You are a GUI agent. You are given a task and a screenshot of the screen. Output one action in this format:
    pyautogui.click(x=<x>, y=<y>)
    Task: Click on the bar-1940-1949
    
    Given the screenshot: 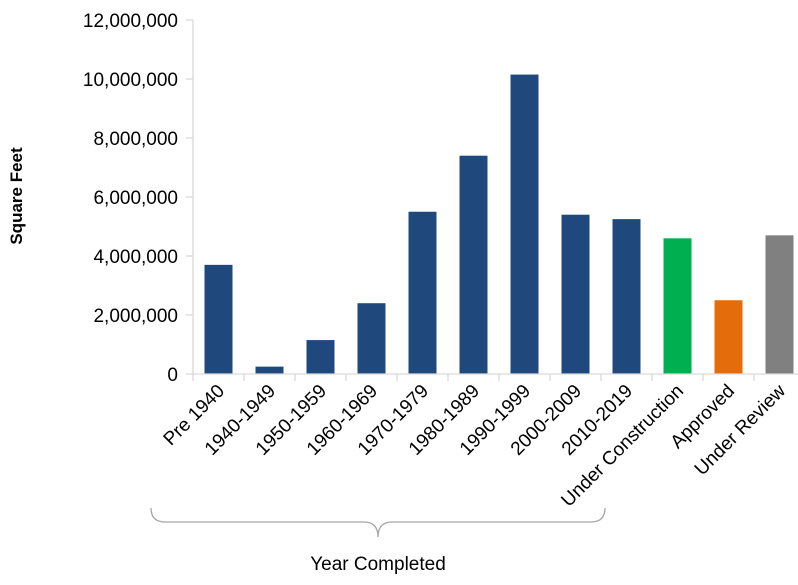 What is the action you would take?
    pyautogui.click(x=269, y=370)
    